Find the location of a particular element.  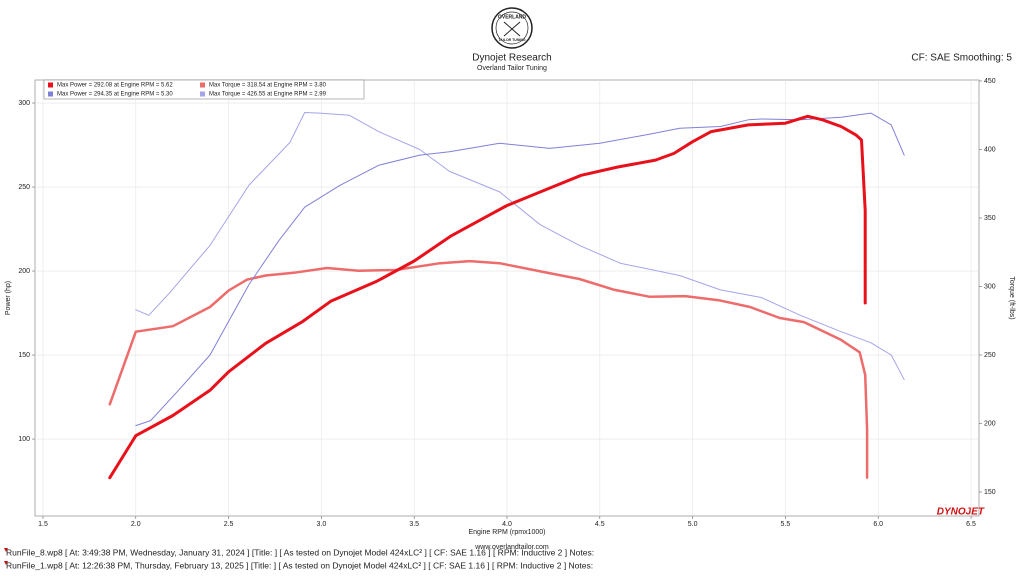

website: www.overlandtailor.com is located at coordinates (511, 547).